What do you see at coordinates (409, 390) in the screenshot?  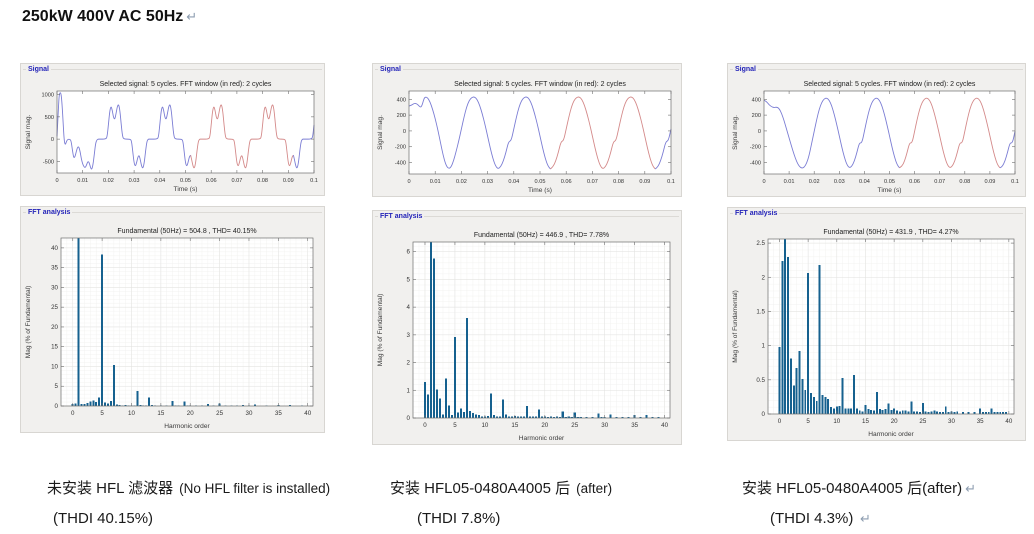 I see `svg-text: 1` at bounding box center [409, 390].